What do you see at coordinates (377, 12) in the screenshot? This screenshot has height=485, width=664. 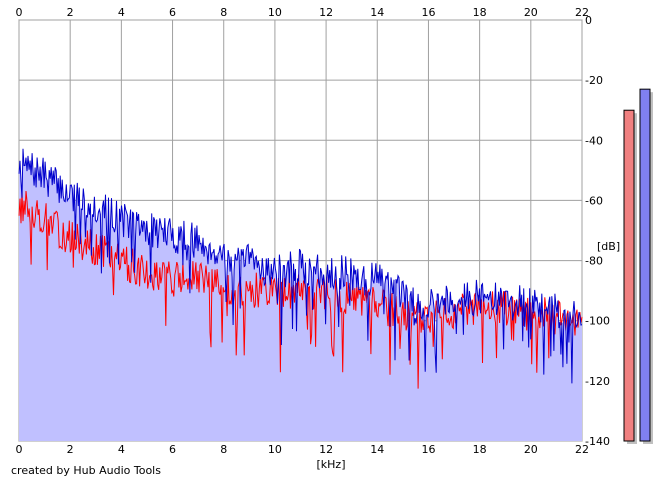 I see `x-tick-top-7: 14` at bounding box center [377, 12].